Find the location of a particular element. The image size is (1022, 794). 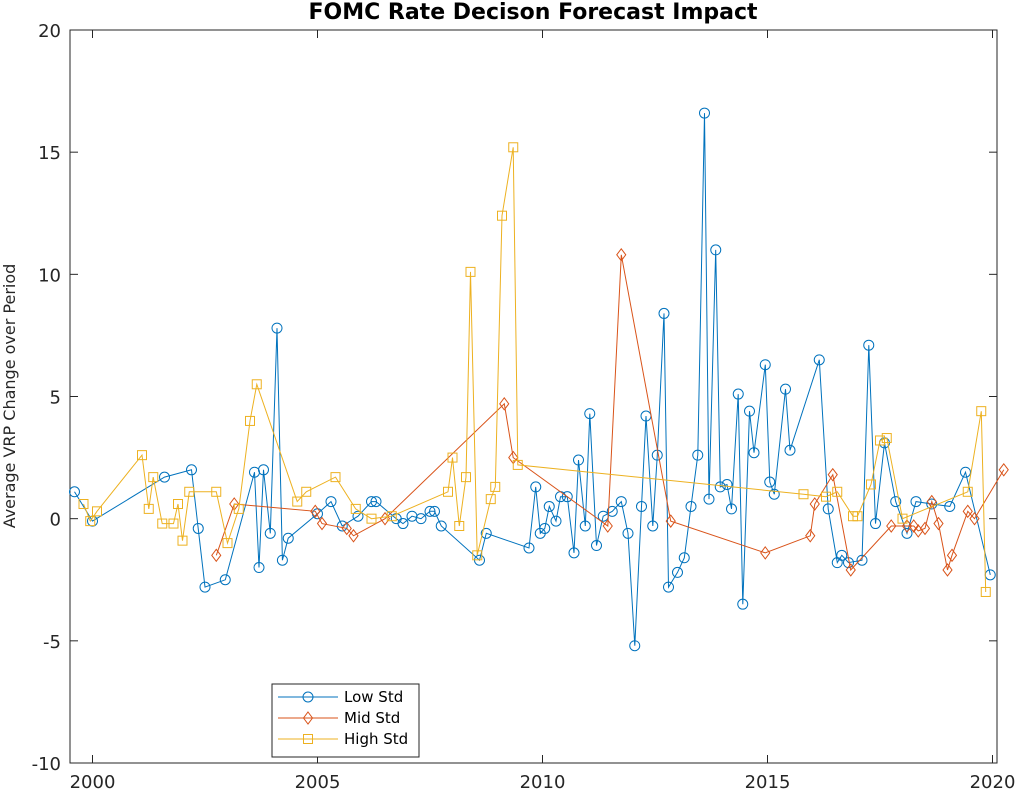

y-tick-label: 20 is located at coordinates (49, 31).